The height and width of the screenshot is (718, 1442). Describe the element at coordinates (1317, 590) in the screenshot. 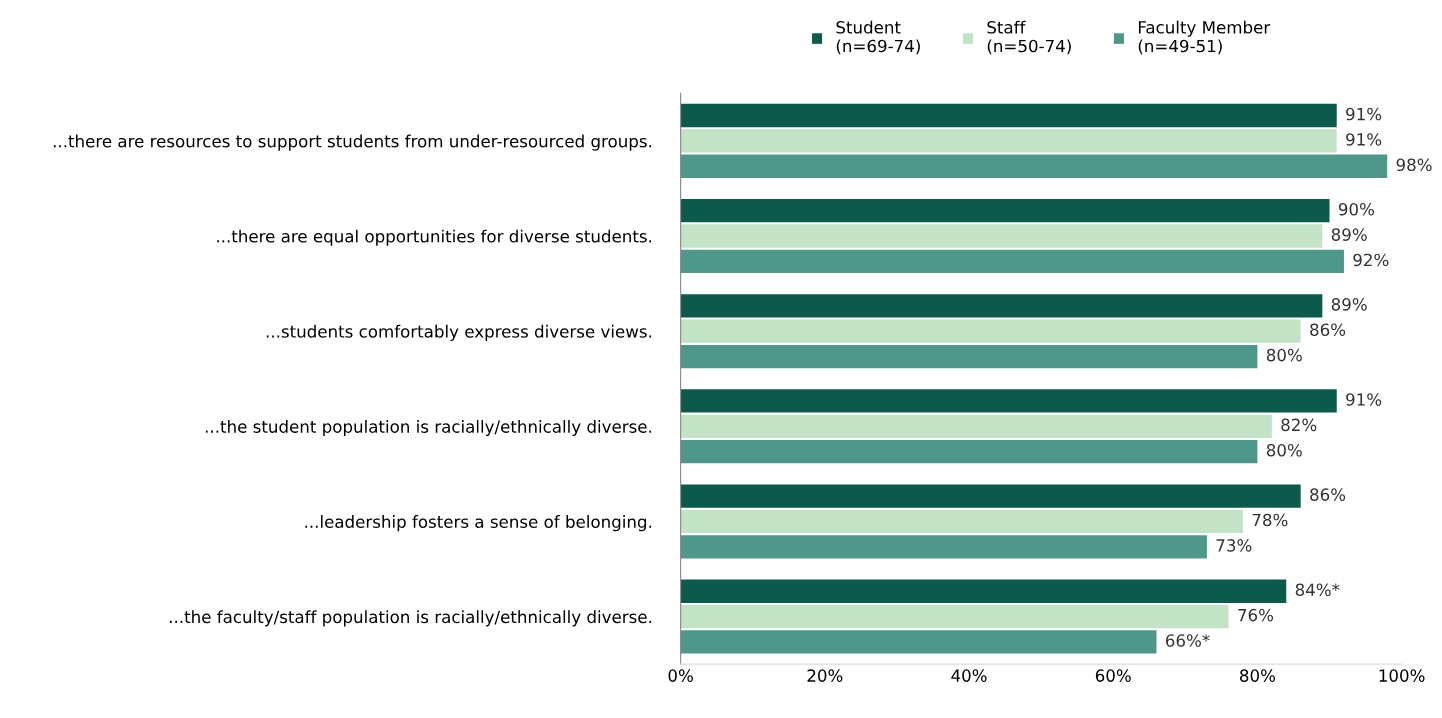

I see `data-label: 84%*` at that location.